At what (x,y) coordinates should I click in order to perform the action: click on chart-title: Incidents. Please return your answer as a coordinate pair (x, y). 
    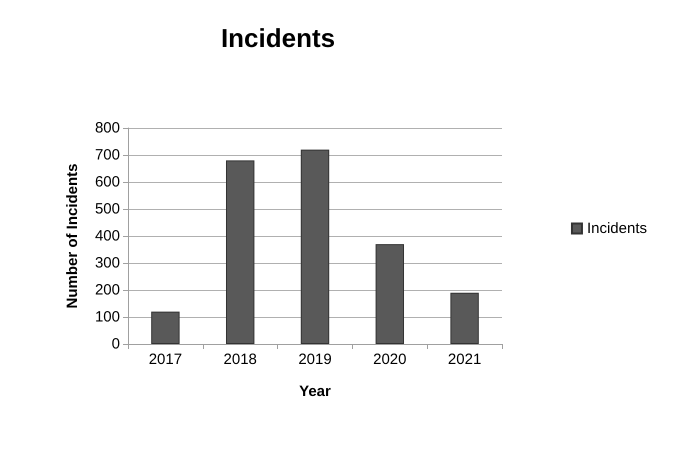
    Looking at the image, I should click on (278, 38).